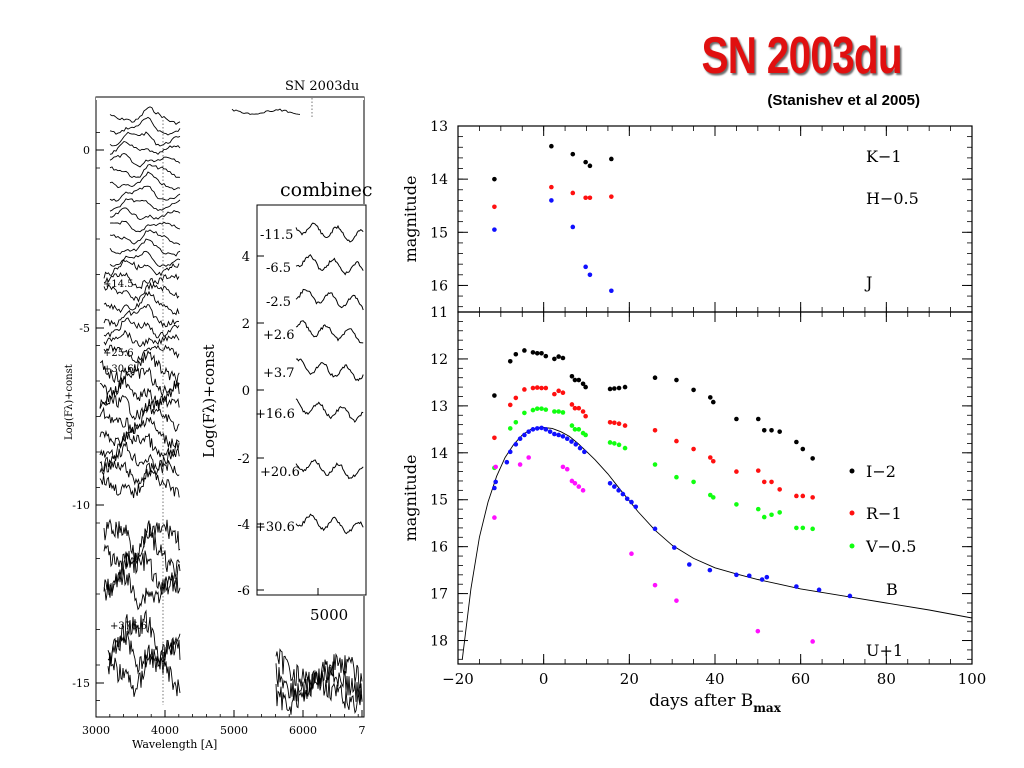  What do you see at coordinates (118, 284) in the screenshot?
I see `spectra-phase-label: +14.5` at bounding box center [118, 284].